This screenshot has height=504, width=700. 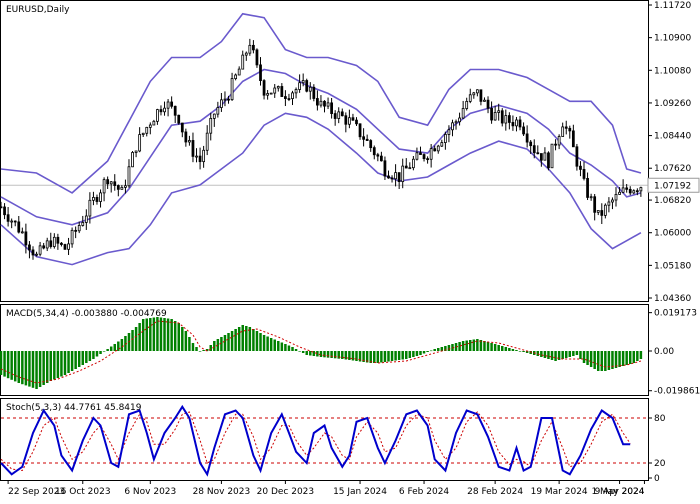 I want to click on price-tick-label: 1.06820, so click(x=672, y=201).